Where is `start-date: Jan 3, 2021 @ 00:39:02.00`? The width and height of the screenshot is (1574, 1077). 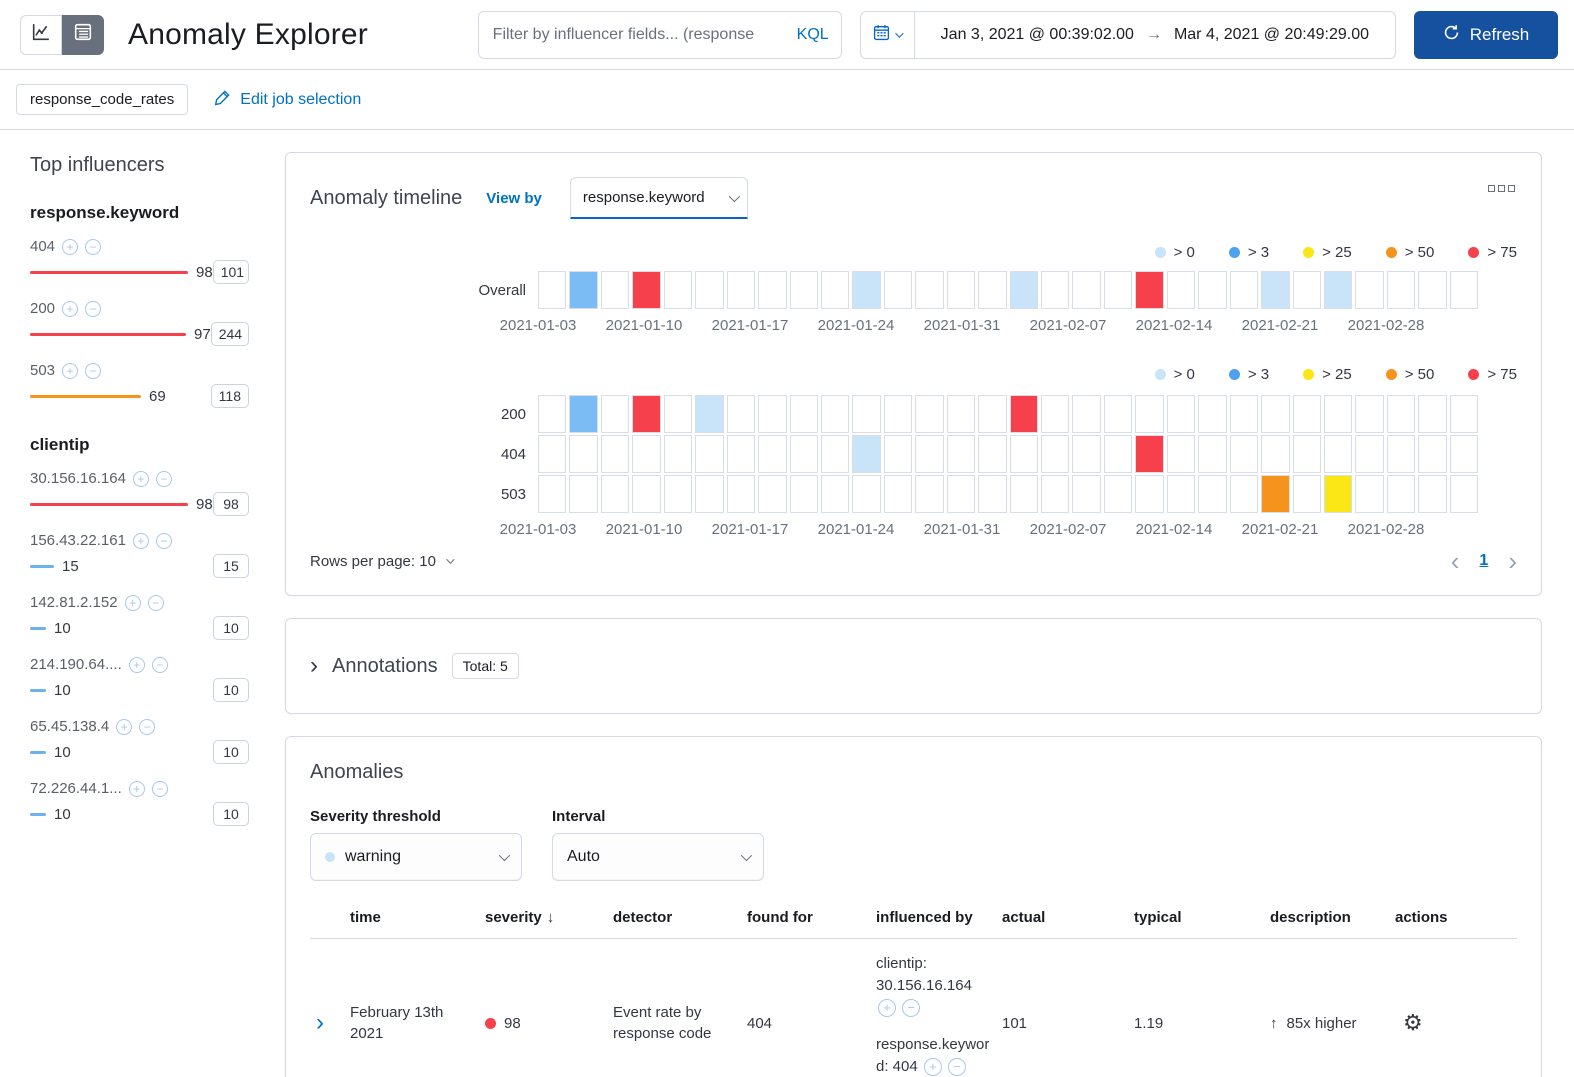
start-date: Jan 3, 2021 @ 00:39:02.00 is located at coordinates (1037, 34).